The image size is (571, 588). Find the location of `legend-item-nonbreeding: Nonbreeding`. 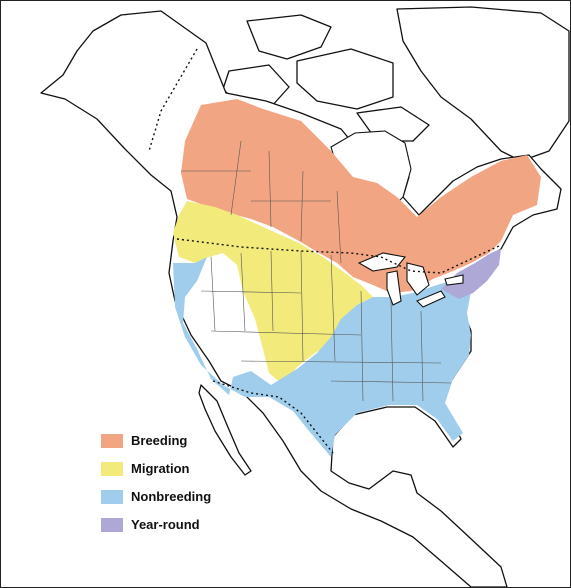

legend-item-nonbreeding: Nonbreeding is located at coordinates (156, 497).